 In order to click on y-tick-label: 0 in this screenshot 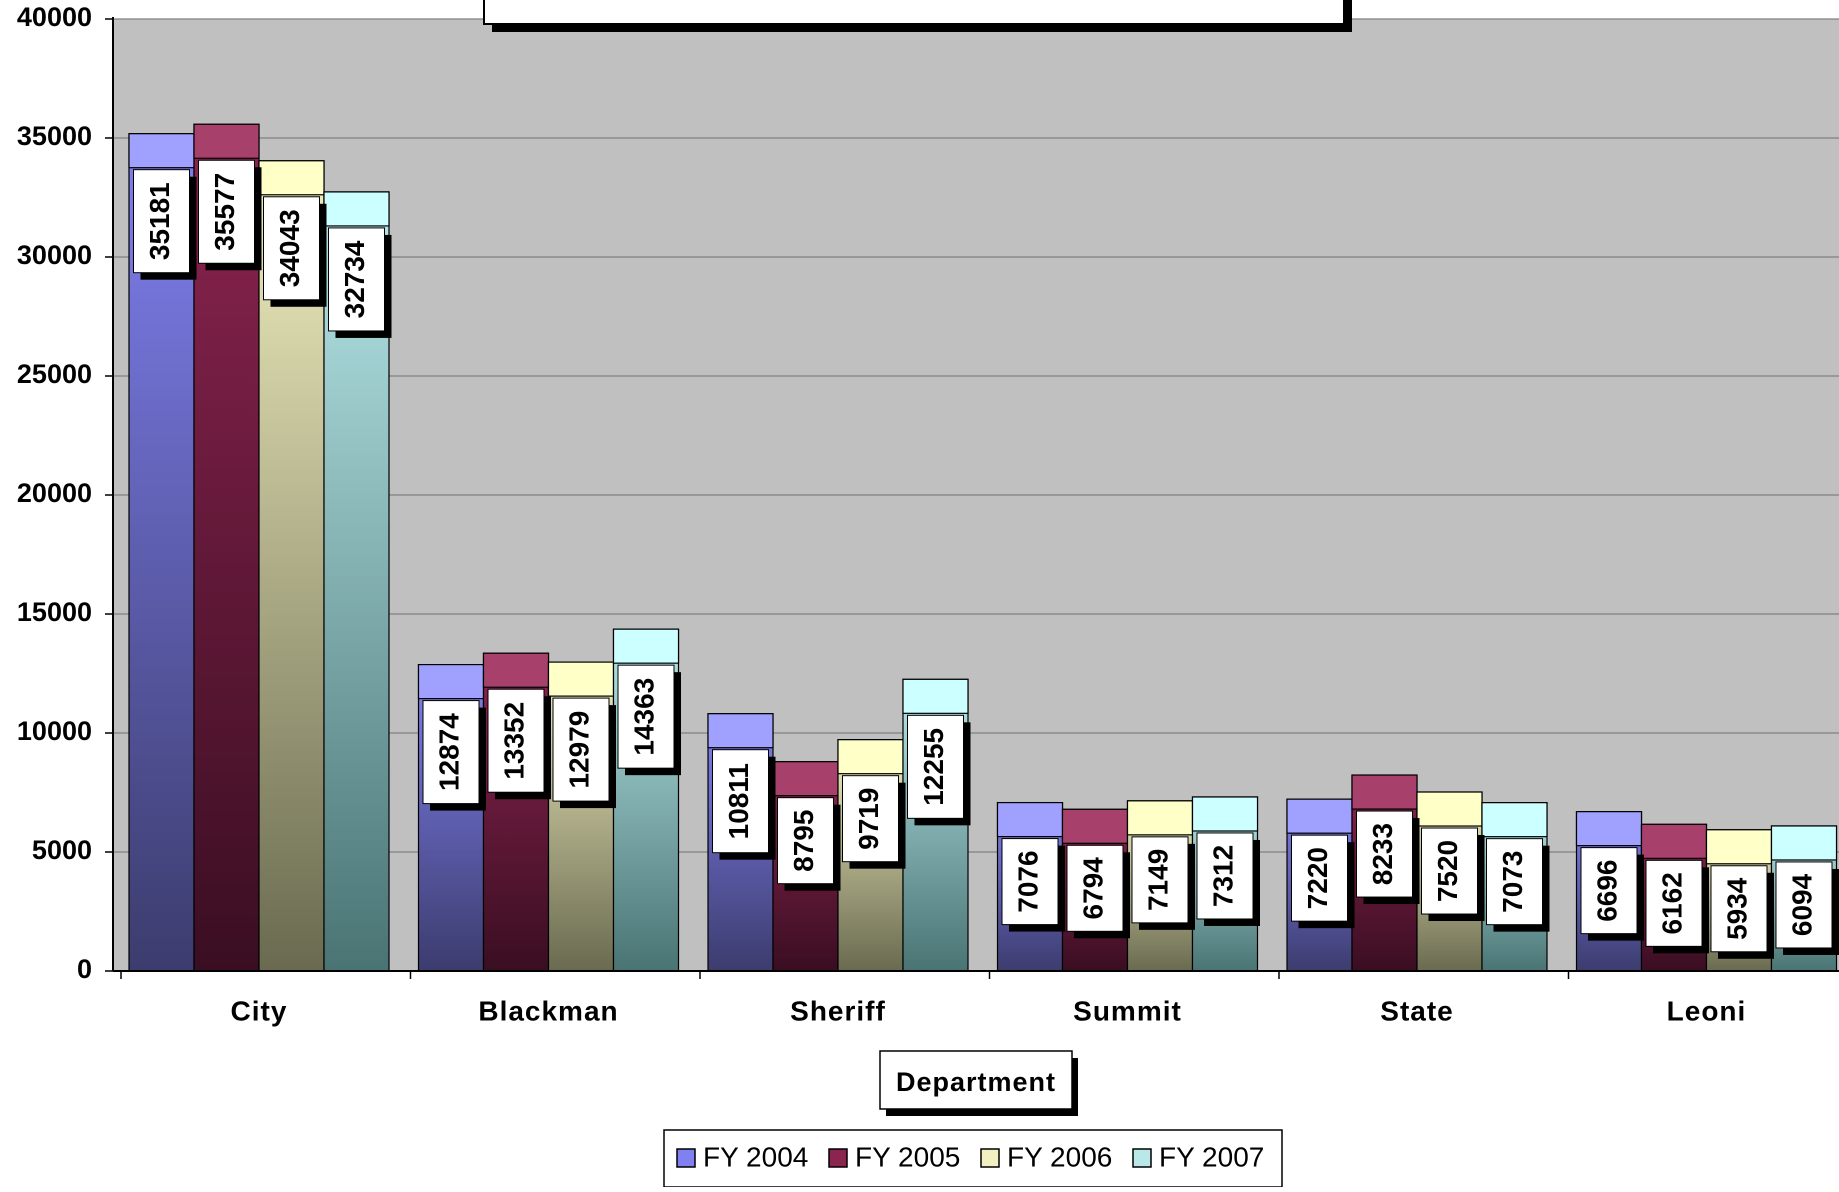, I will do `click(84, 969)`.